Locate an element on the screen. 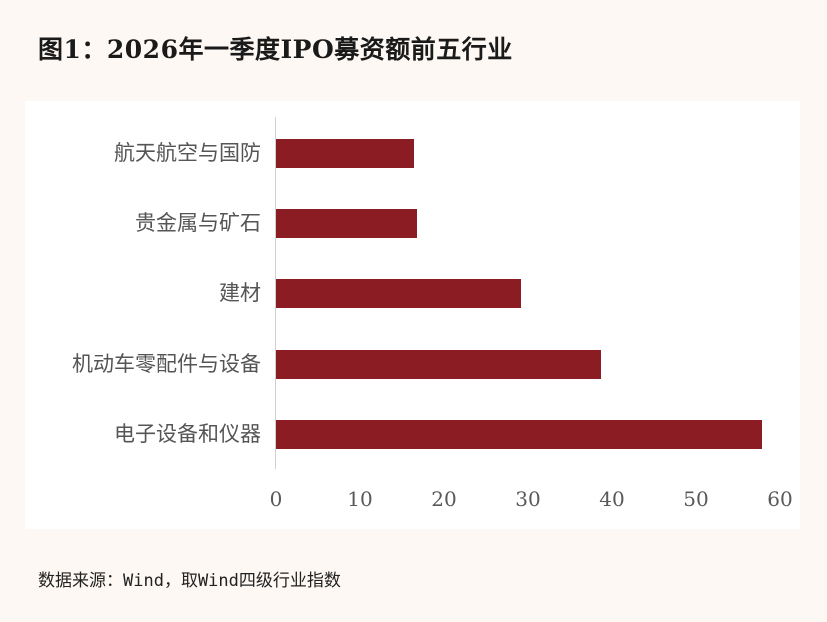 This screenshot has width=827, height=622. x-tick-label: 50 is located at coordinates (696, 499).